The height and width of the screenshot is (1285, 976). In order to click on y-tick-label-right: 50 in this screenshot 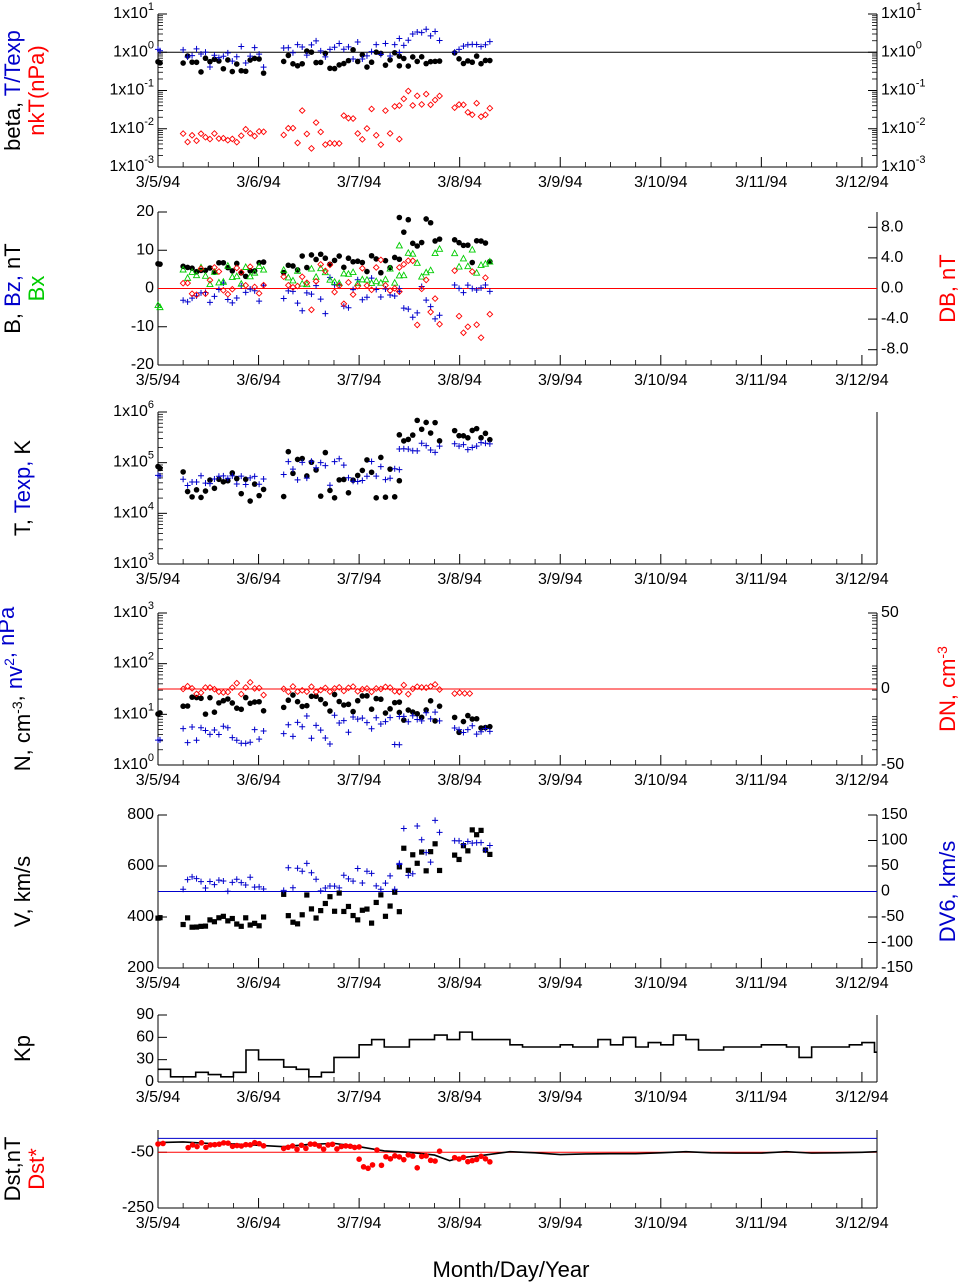, I will do `click(890, 612)`.